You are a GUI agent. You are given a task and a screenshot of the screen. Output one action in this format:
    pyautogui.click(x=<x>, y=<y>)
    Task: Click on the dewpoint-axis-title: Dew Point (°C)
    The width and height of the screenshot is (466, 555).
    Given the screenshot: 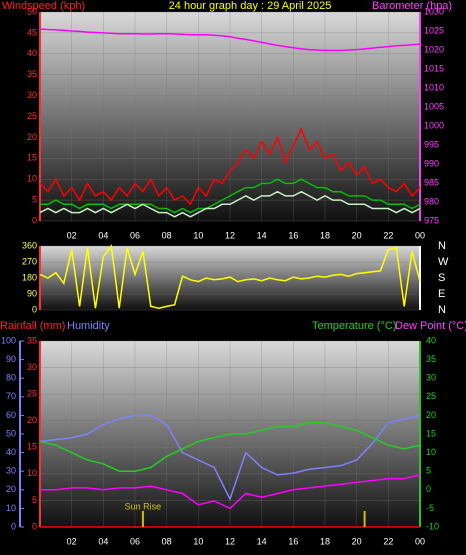 What is the action you would take?
    pyautogui.click(x=430, y=326)
    